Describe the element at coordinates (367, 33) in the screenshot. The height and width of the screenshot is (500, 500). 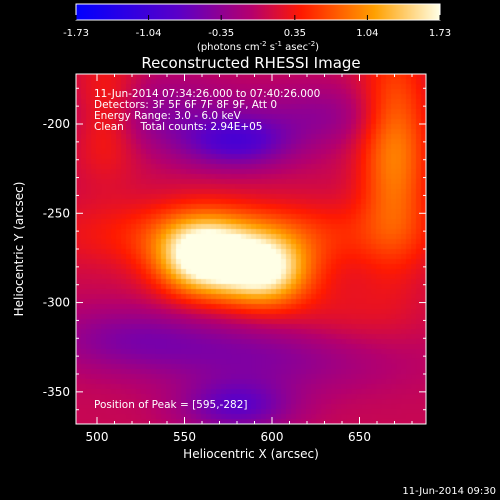
I see `colorbar-tick-label: 1.04` at that location.